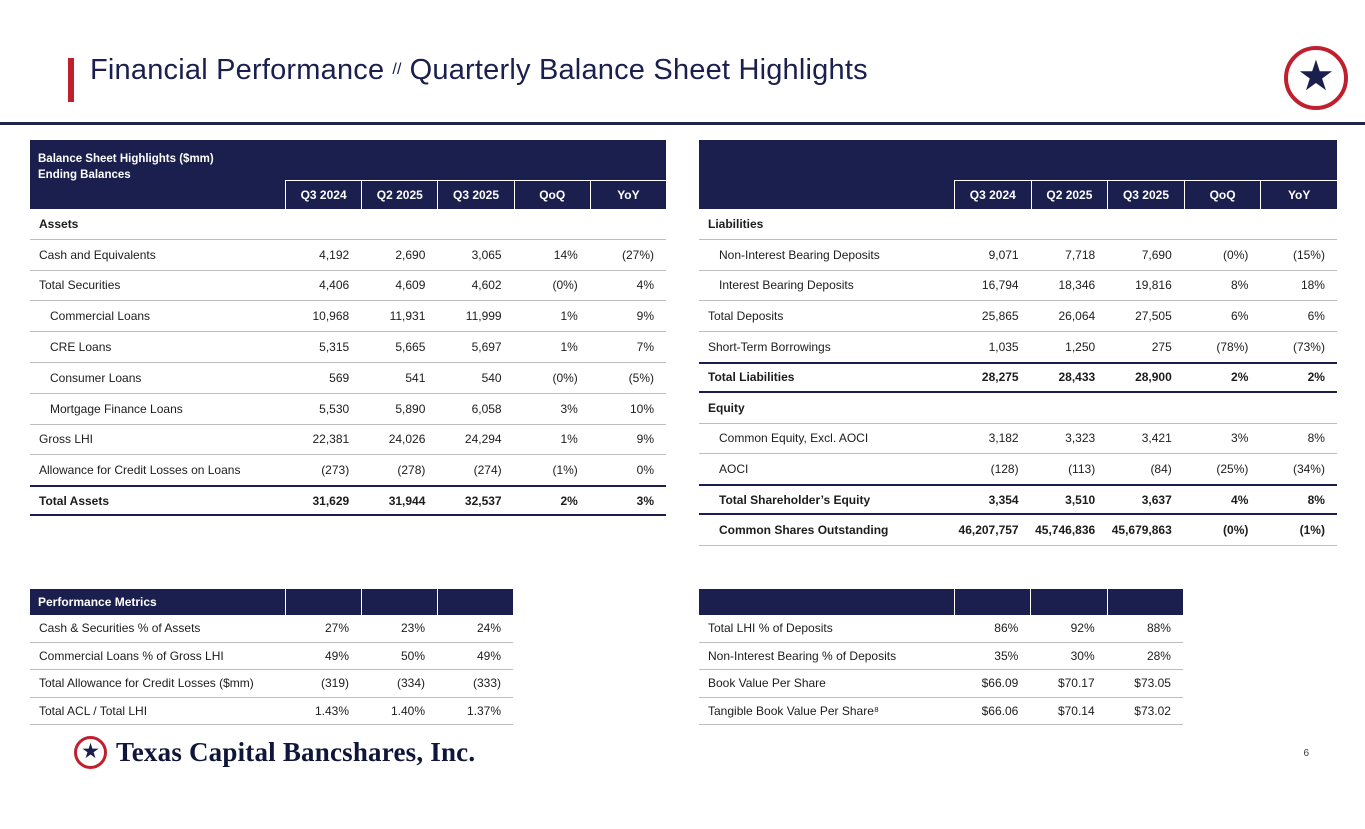 The height and width of the screenshot is (829, 1365). Describe the element at coordinates (140, 470) in the screenshot. I see `row-label: Allowance for Credit Losses on Loans` at that location.